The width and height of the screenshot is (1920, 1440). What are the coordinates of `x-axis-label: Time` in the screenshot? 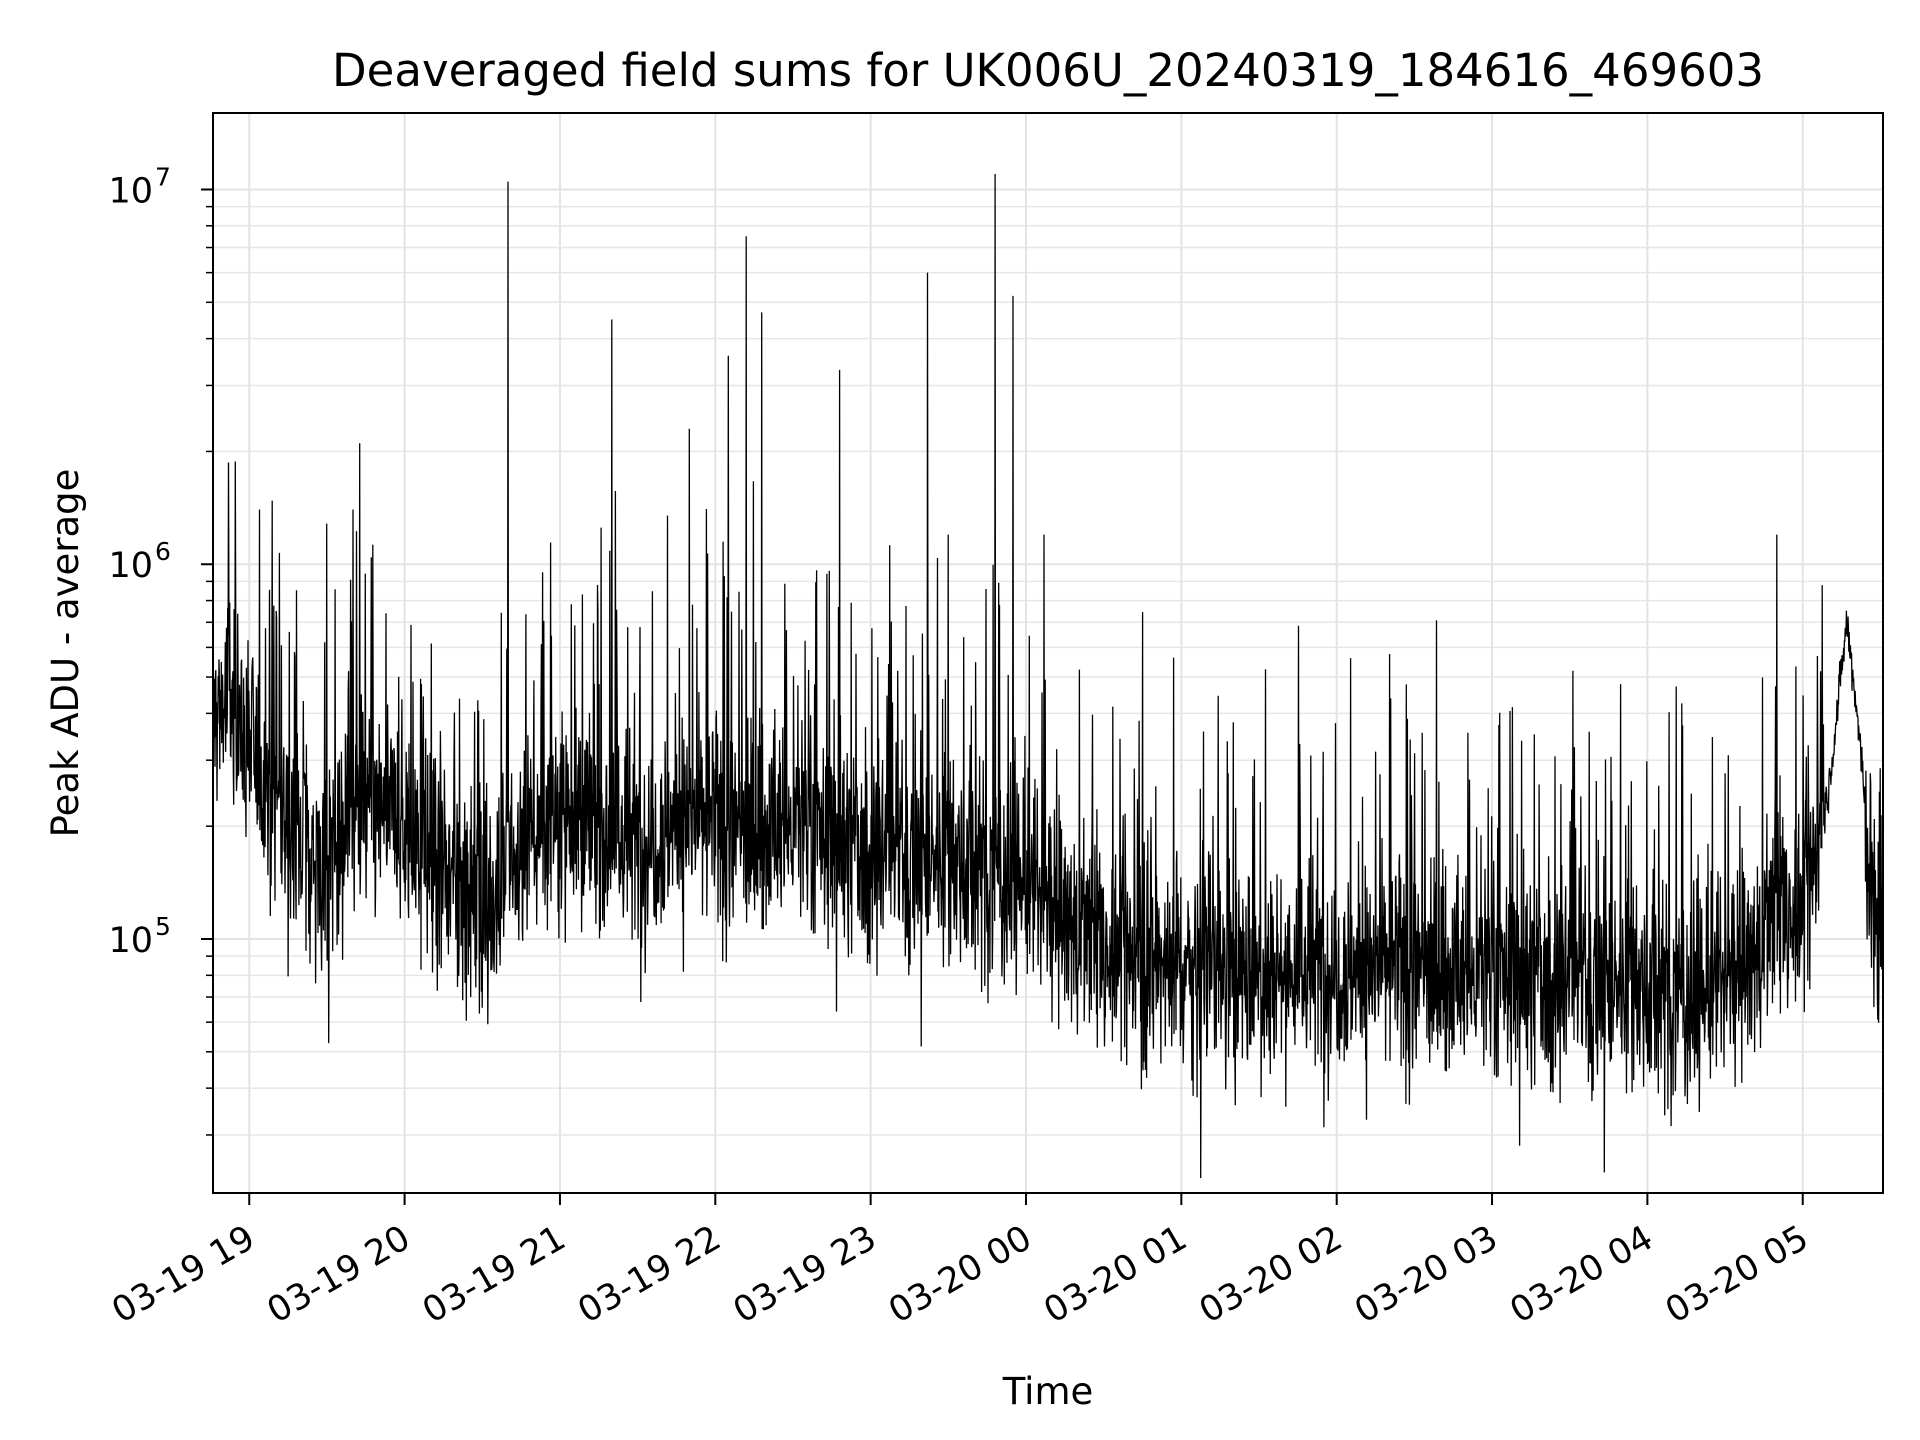 It's located at (1048, 1391).